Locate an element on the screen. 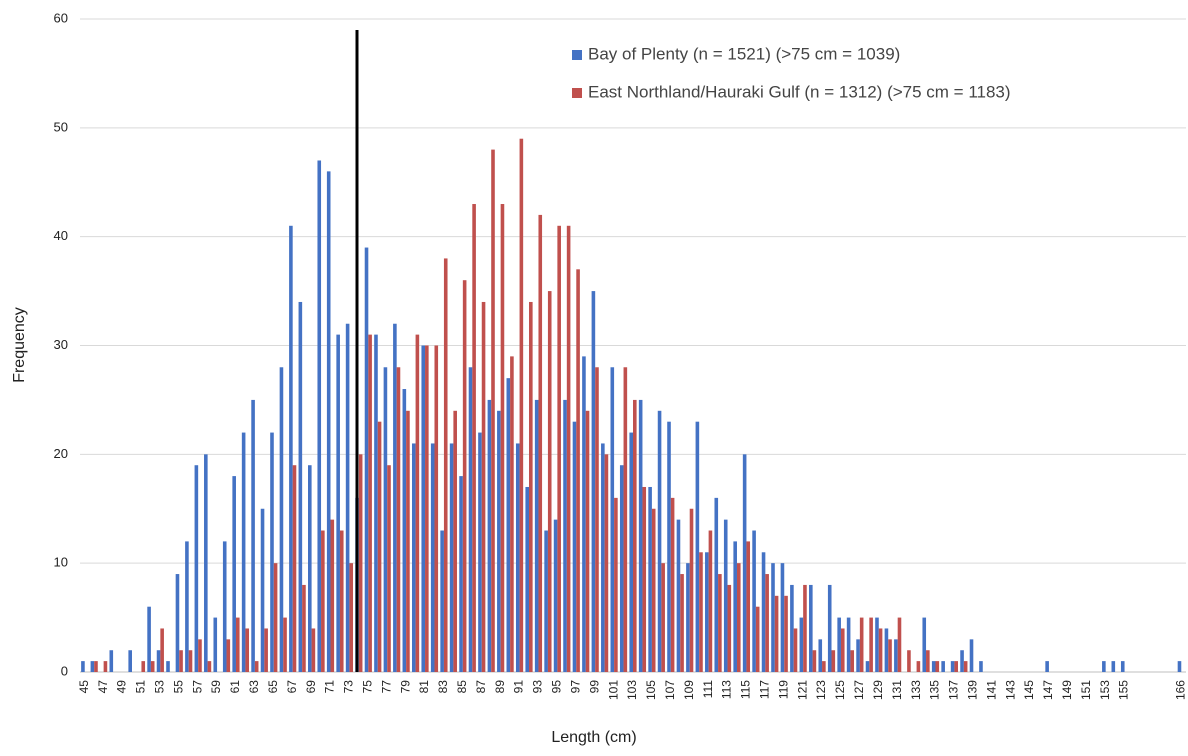 The height and width of the screenshot is (756, 1188). x-tick-label: 166 is located at coordinates (1180, 690).